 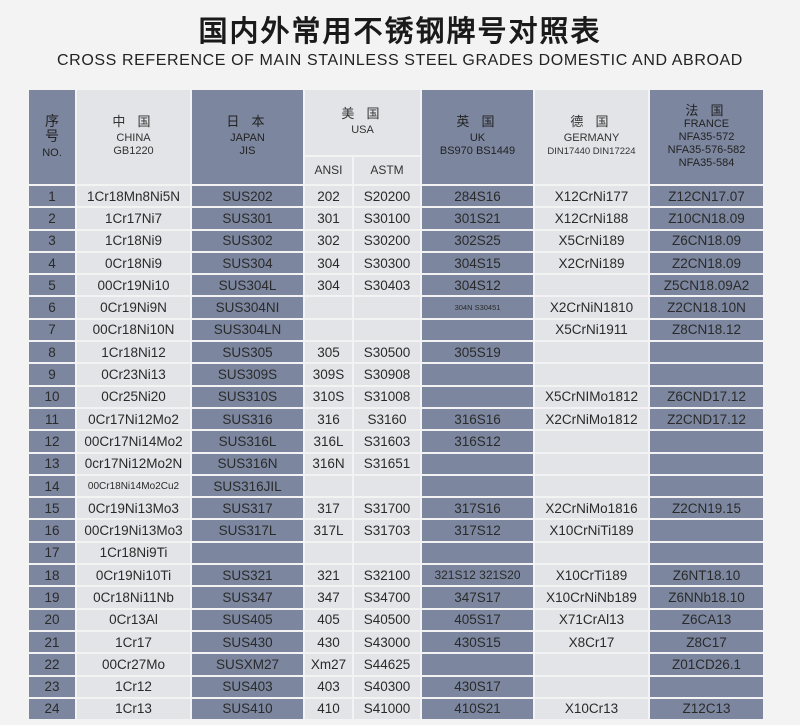 I want to click on japan-grade: SUS316N, so click(x=247, y=463).